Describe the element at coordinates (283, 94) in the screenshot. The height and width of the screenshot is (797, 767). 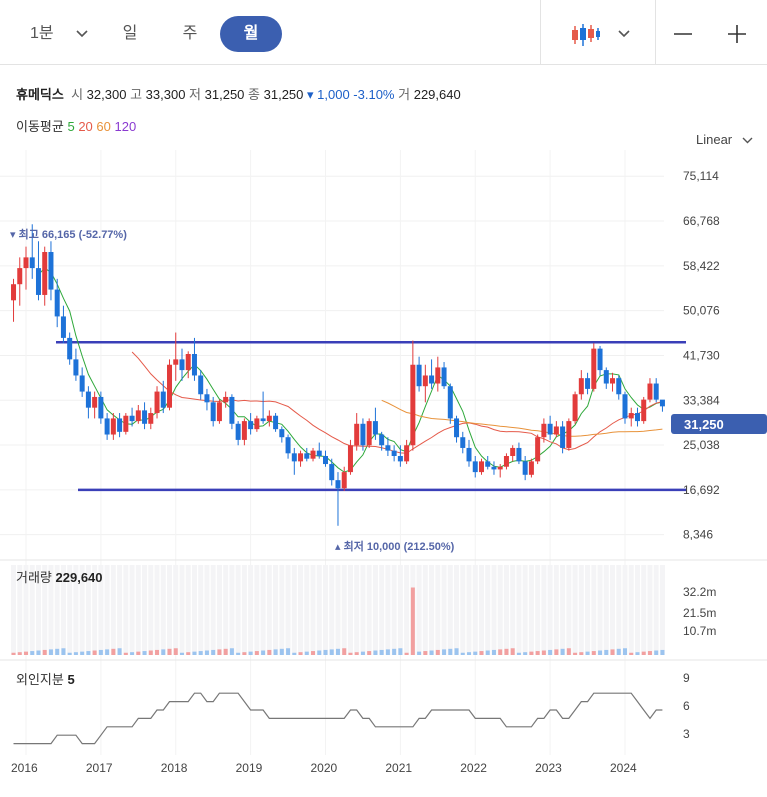
I see `close-value: 31,250` at that location.